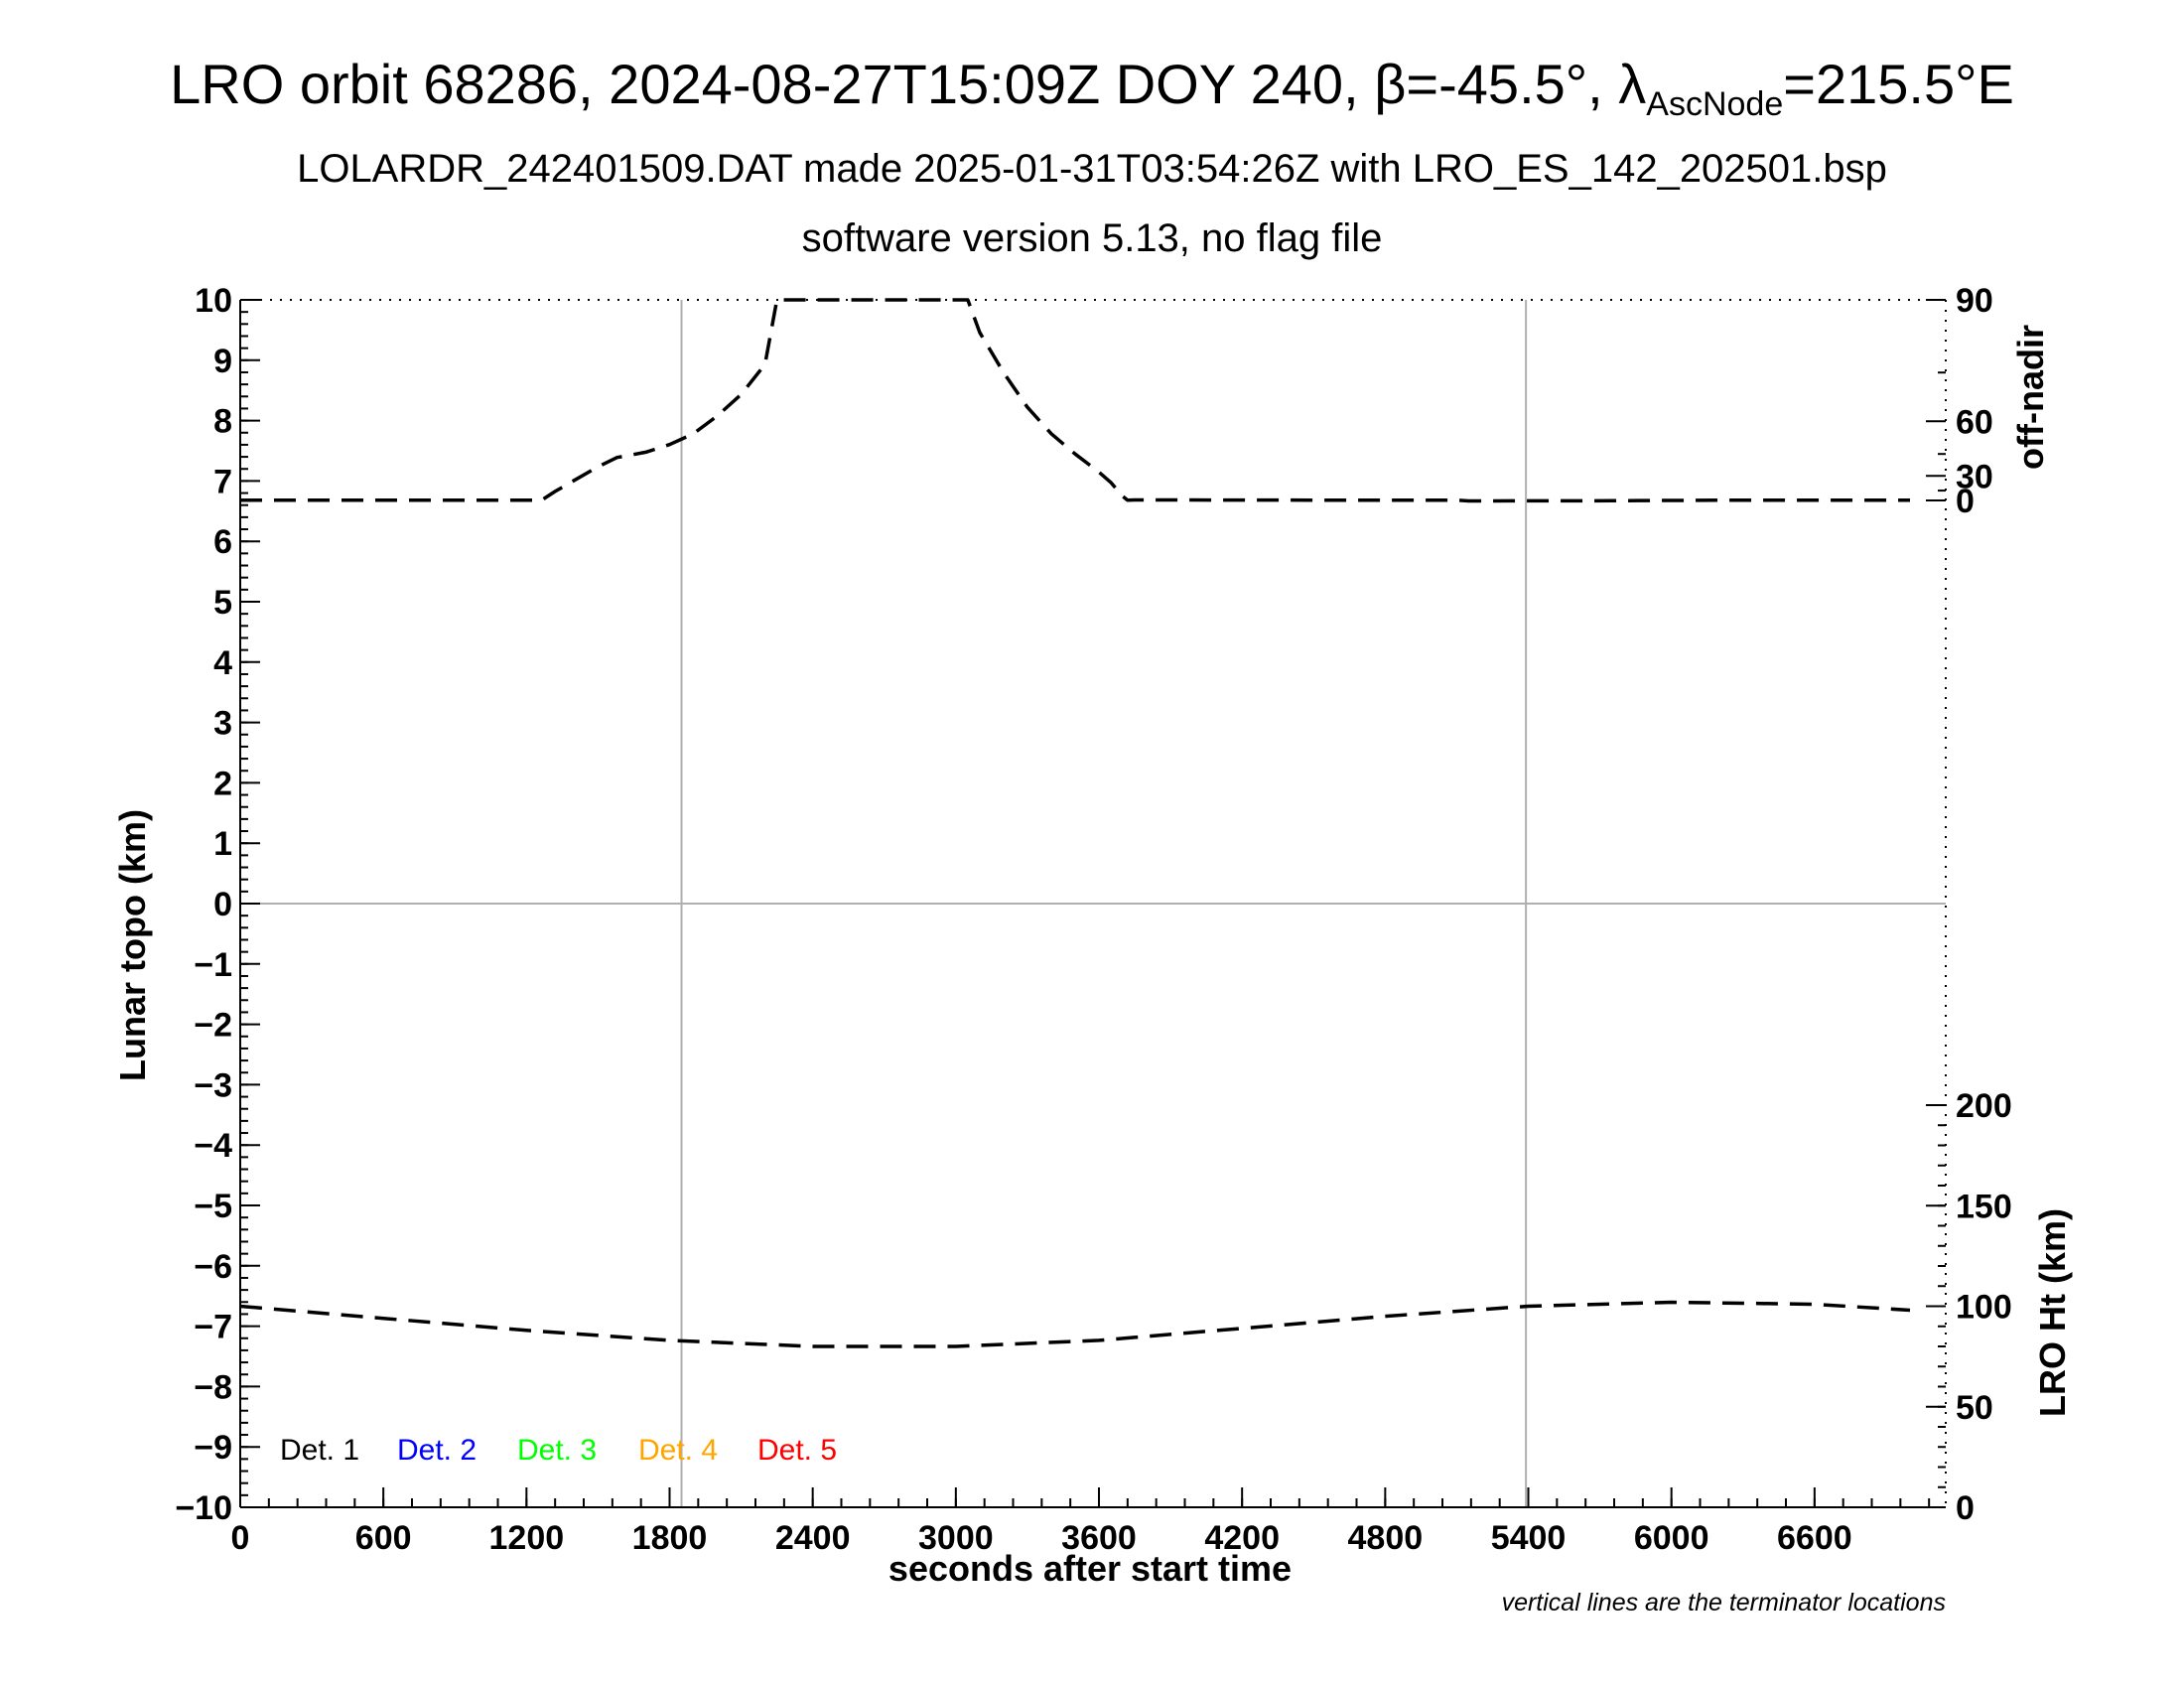 The width and height of the screenshot is (2184, 1688). Describe the element at coordinates (1974, 1408) in the screenshot. I see `height-tick-label: 50` at that location.